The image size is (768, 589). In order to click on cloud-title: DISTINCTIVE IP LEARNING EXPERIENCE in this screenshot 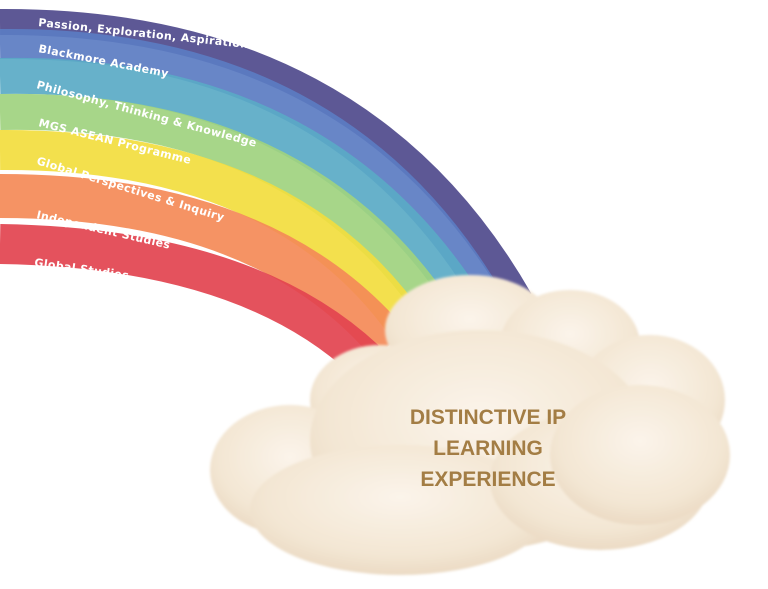, I will do `click(488, 448)`.